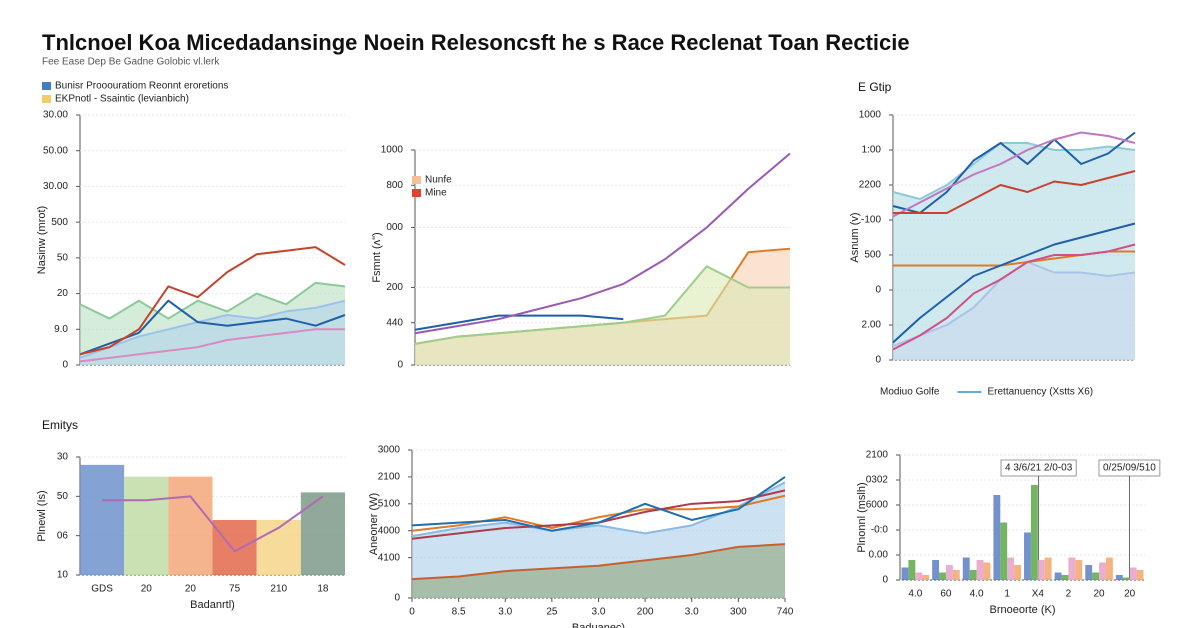 Image resolution: width=1200 pixels, height=628 pixels. What do you see at coordinates (131, 62) in the screenshot?
I see `page-subtitle: Fee Ease Dep Be Gadne Golobic vl.lerk` at bounding box center [131, 62].